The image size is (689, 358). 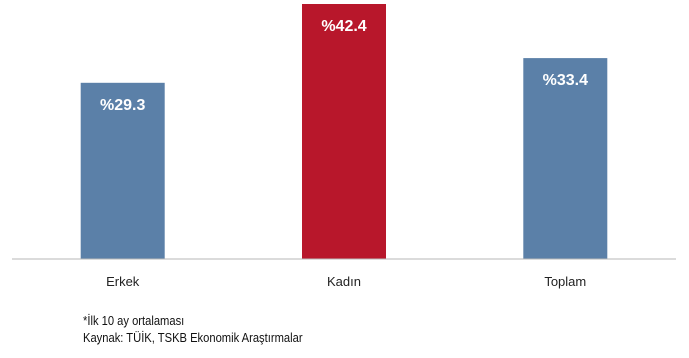 I want to click on bar-erkek, so click(x=122, y=170).